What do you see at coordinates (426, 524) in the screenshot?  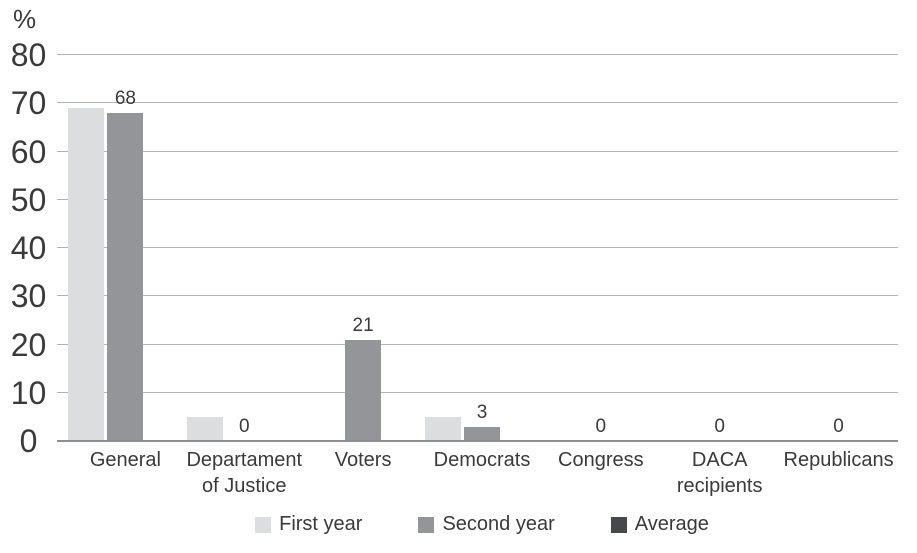 I see `legend-swatch-second-year` at bounding box center [426, 524].